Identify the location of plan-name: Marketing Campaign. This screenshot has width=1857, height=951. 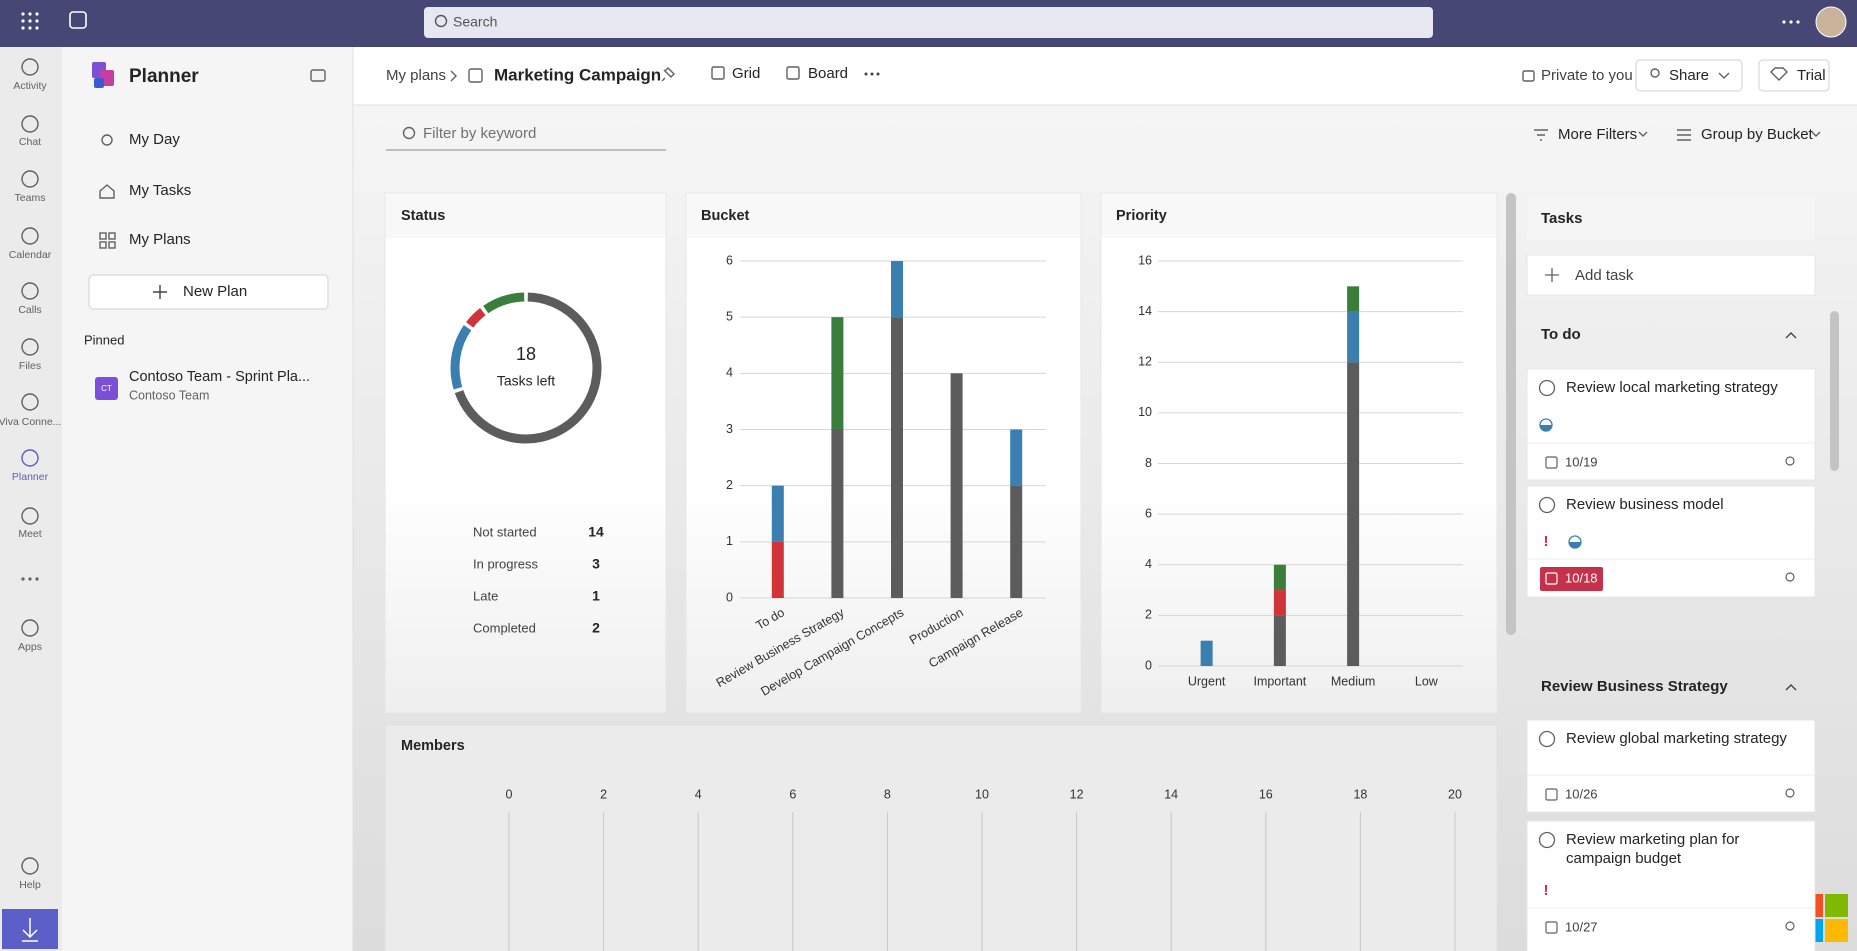
(577, 74).